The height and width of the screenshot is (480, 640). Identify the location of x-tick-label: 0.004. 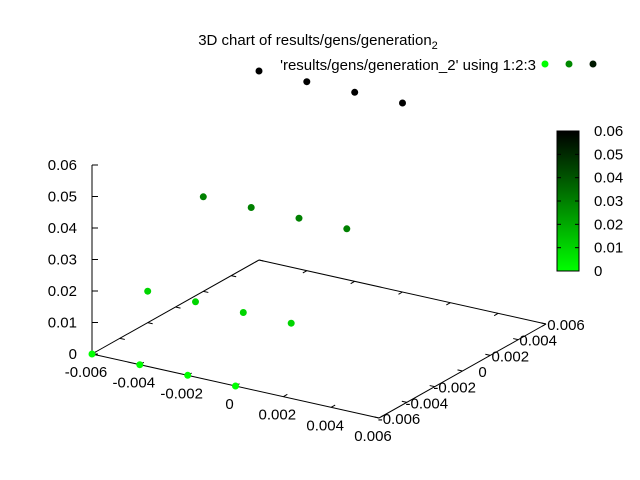
(325, 425).